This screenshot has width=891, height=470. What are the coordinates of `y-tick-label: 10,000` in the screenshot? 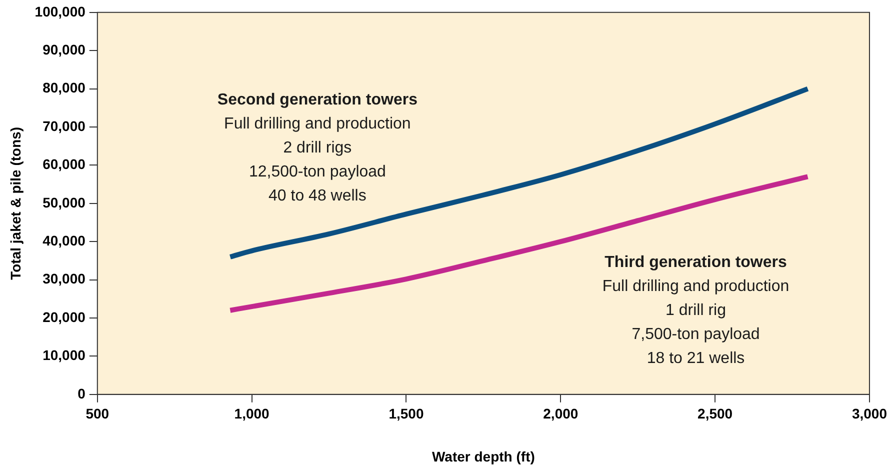 It's located at (64, 355).